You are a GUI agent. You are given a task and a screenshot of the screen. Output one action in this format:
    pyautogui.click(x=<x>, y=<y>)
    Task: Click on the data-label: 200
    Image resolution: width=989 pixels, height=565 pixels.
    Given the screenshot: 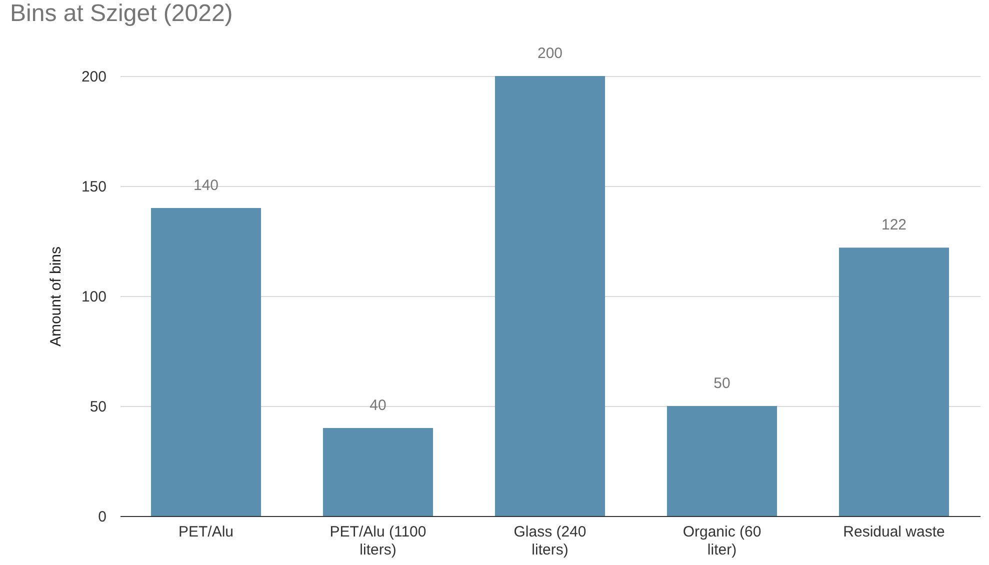 What is the action you would take?
    pyautogui.click(x=550, y=53)
    